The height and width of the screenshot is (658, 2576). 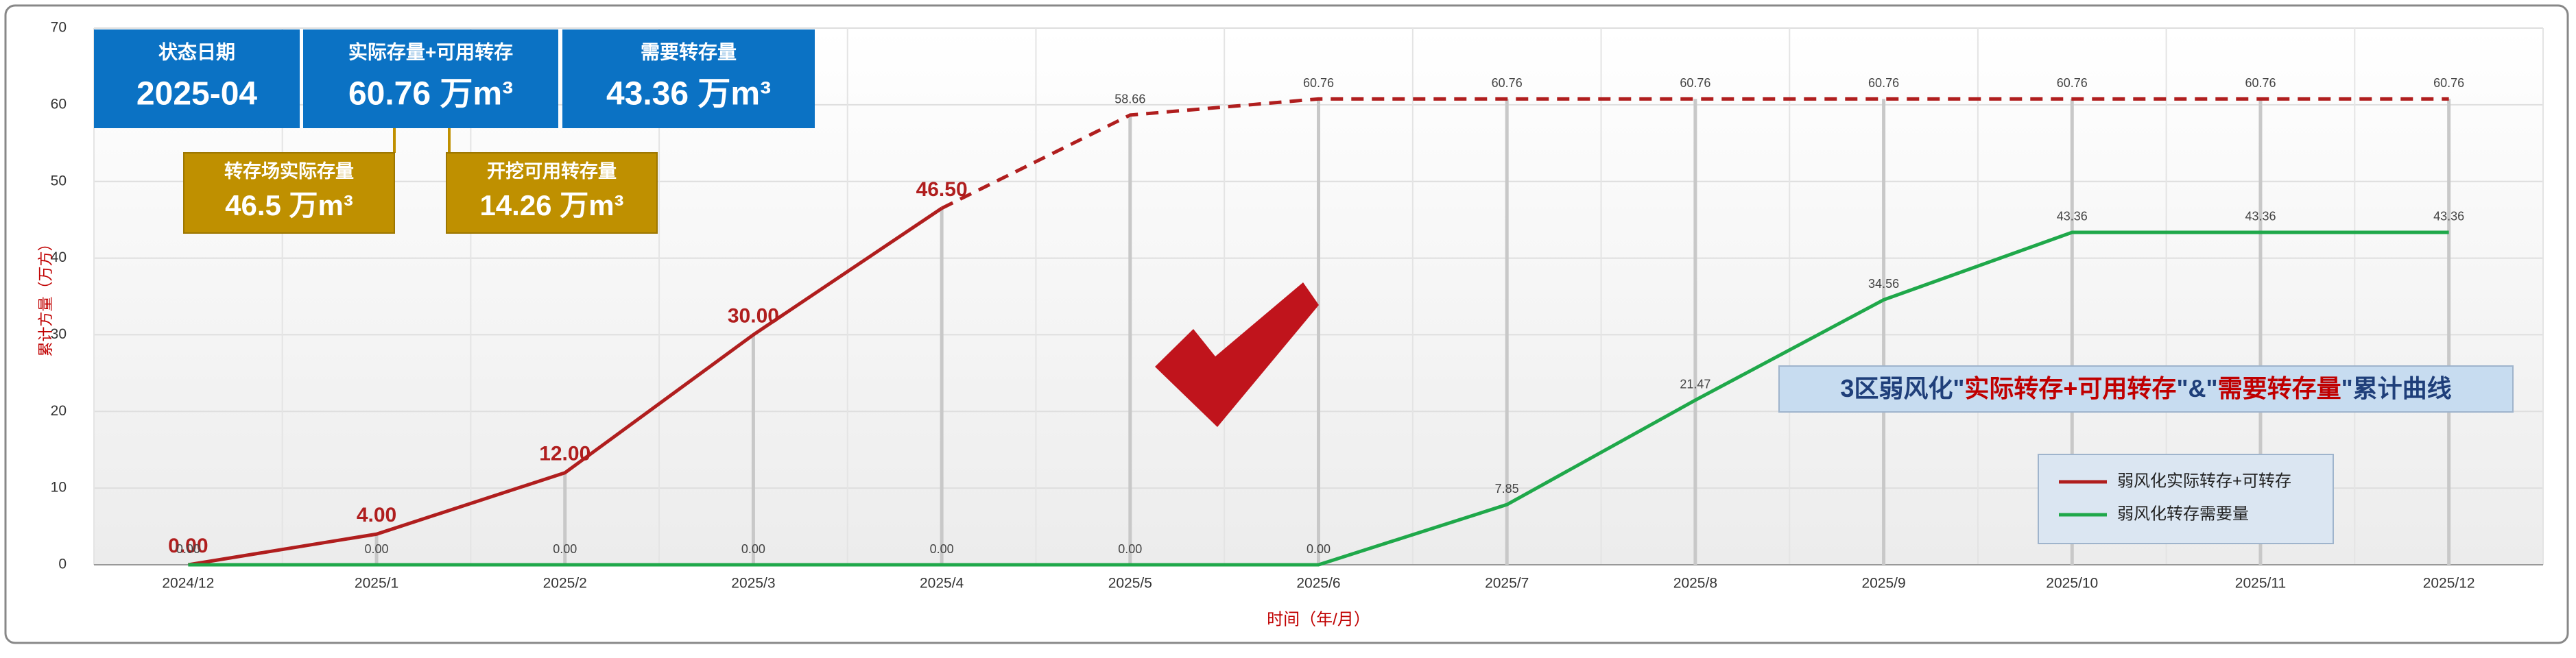 What do you see at coordinates (2449, 584) in the screenshot?
I see `x-tick-label: 2025/12` at bounding box center [2449, 584].